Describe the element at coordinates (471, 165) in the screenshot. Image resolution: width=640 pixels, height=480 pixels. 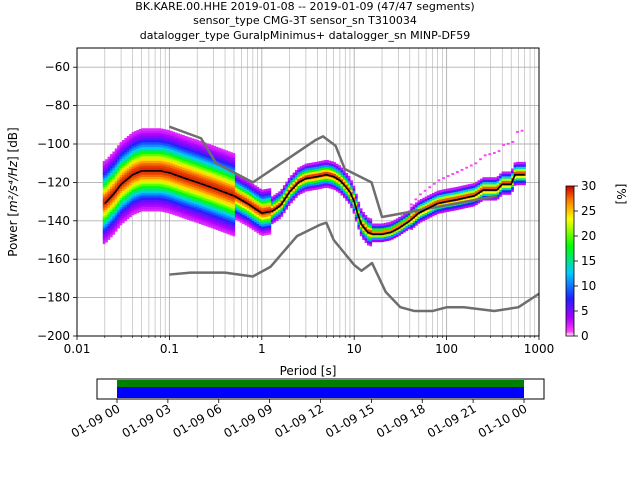
I see `heatmap-cell-outlier` at that location.